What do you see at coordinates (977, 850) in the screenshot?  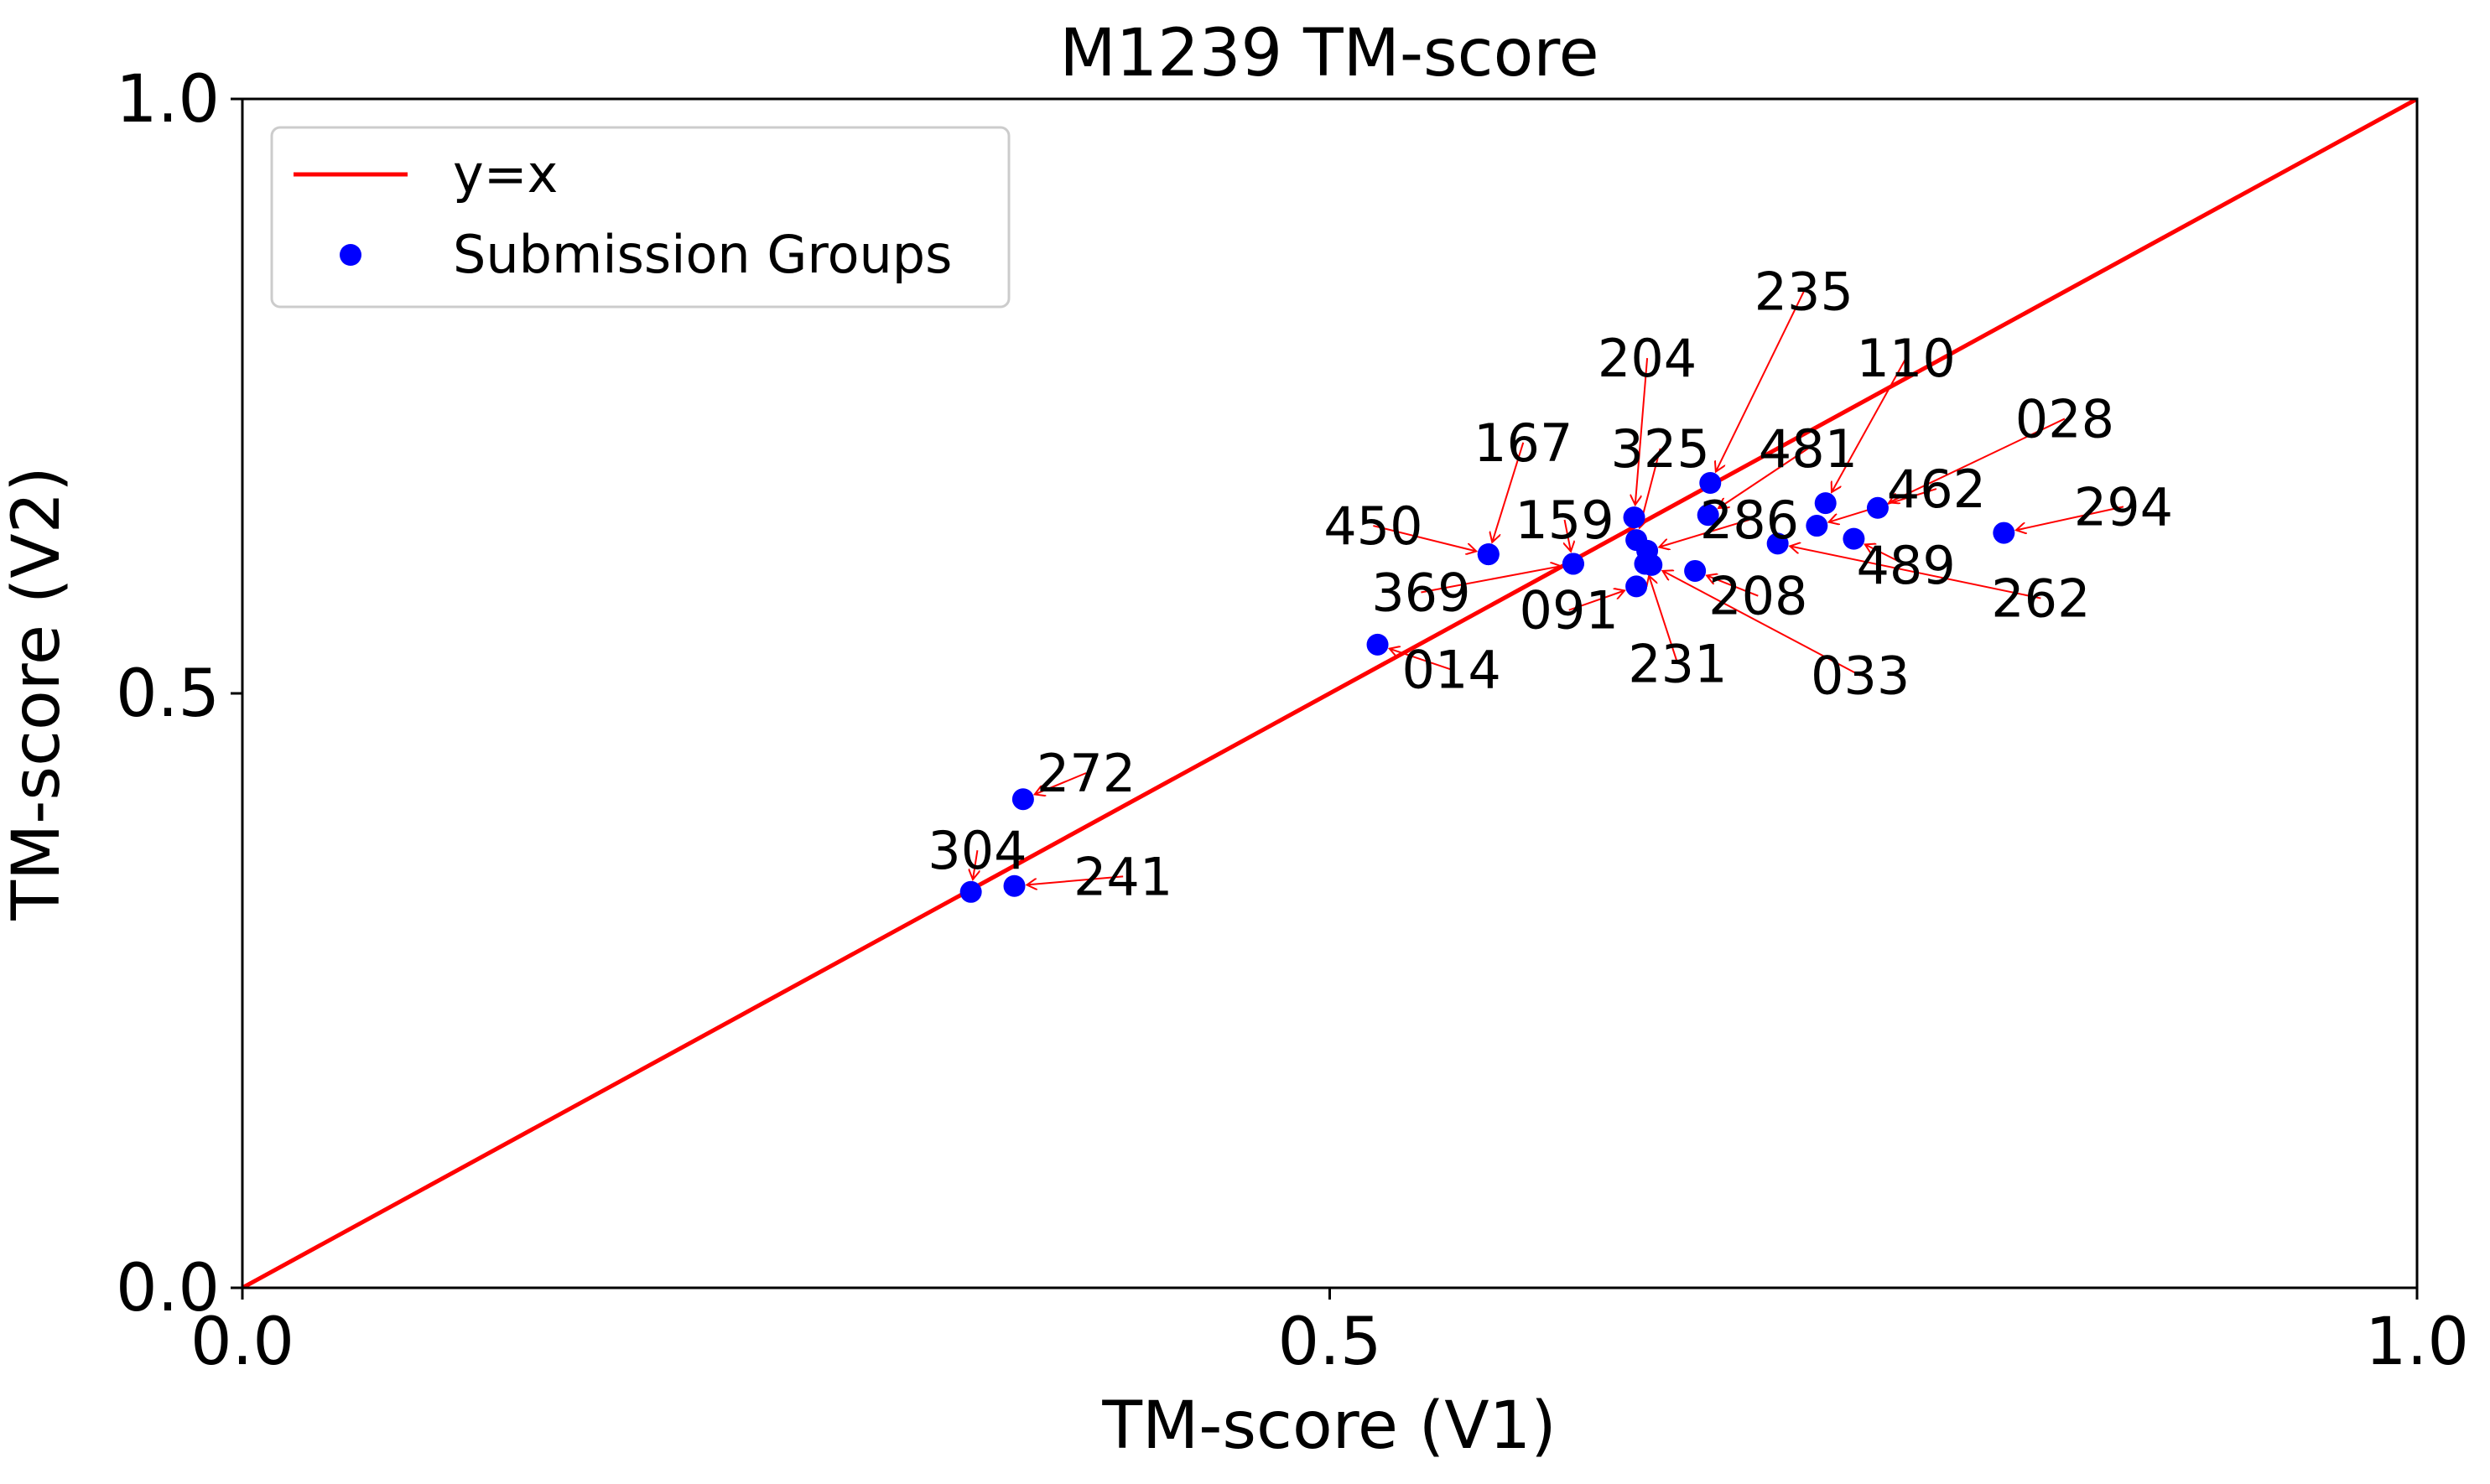 I see `point-label-304: 304` at bounding box center [977, 850].